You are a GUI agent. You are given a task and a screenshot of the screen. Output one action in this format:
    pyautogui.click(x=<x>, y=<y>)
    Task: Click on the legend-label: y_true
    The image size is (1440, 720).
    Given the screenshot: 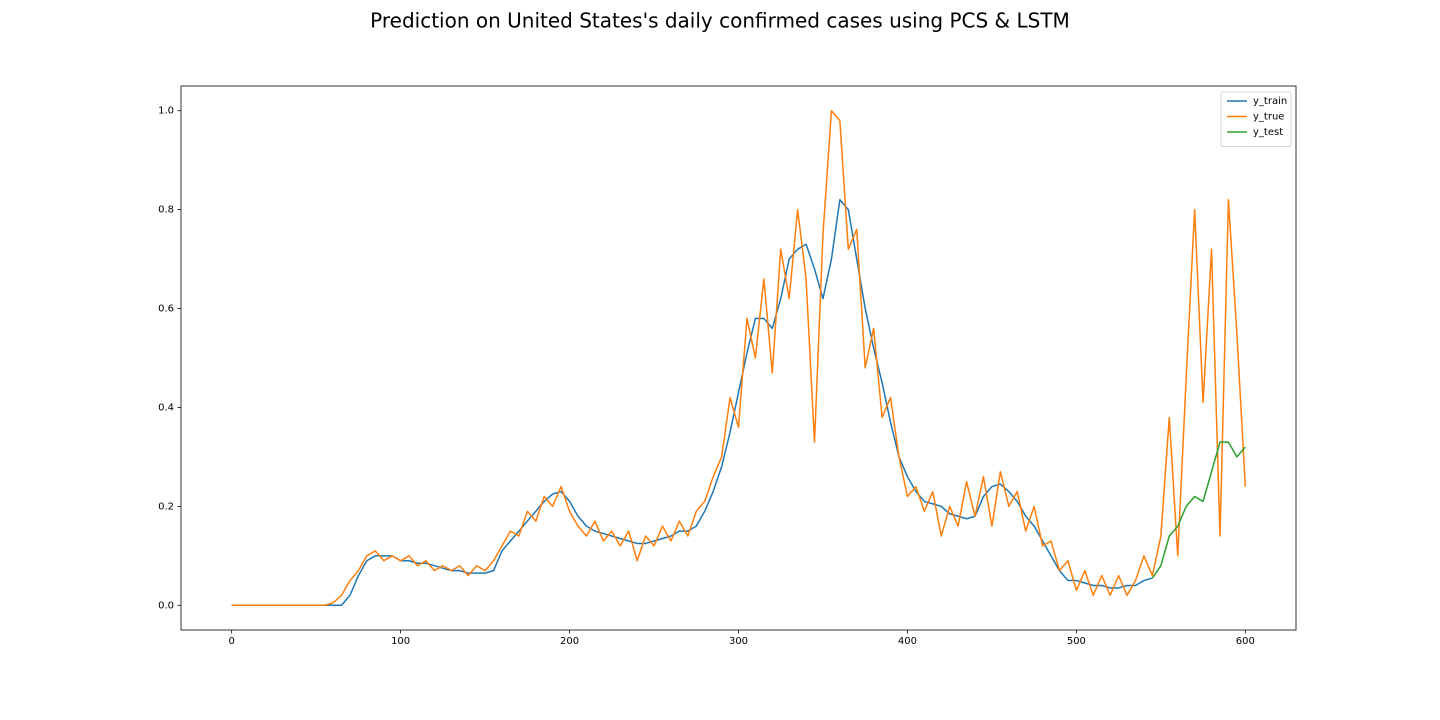 What is the action you would take?
    pyautogui.click(x=1268, y=117)
    